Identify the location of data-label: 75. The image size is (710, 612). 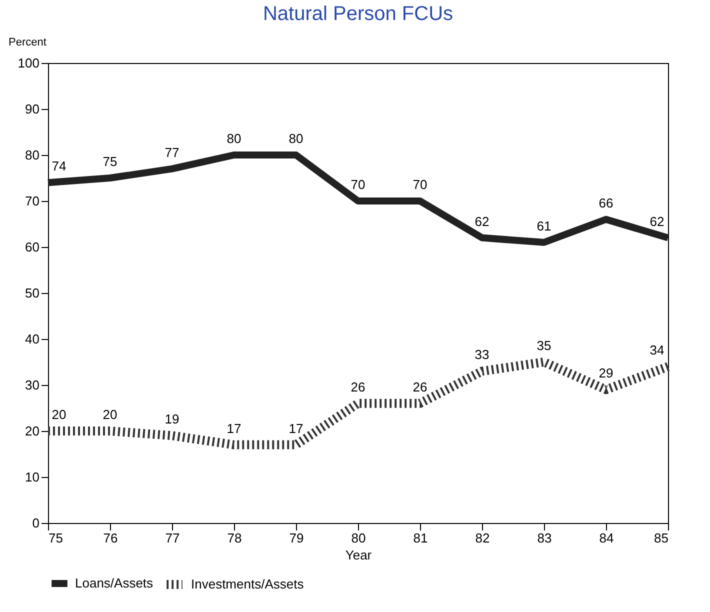
(110, 161).